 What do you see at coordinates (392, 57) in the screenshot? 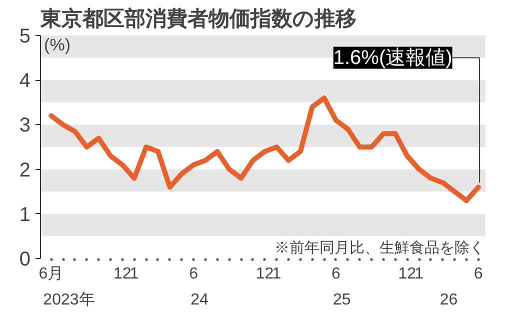
I see `annotation: 1.6%(速報値)` at bounding box center [392, 57].